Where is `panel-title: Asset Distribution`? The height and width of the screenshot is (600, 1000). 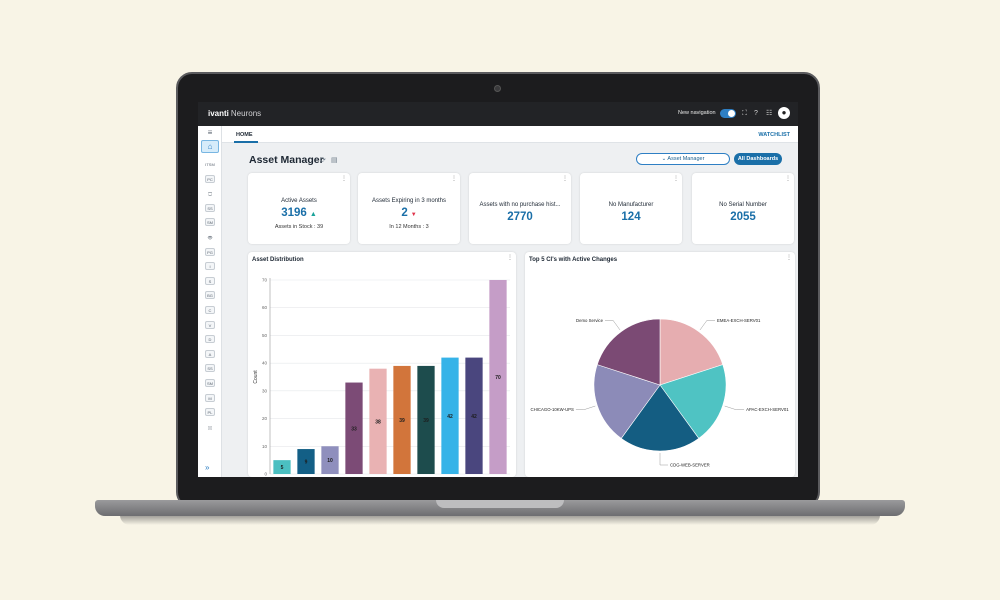 panel-title: Asset Distribution is located at coordinates (278, 260).